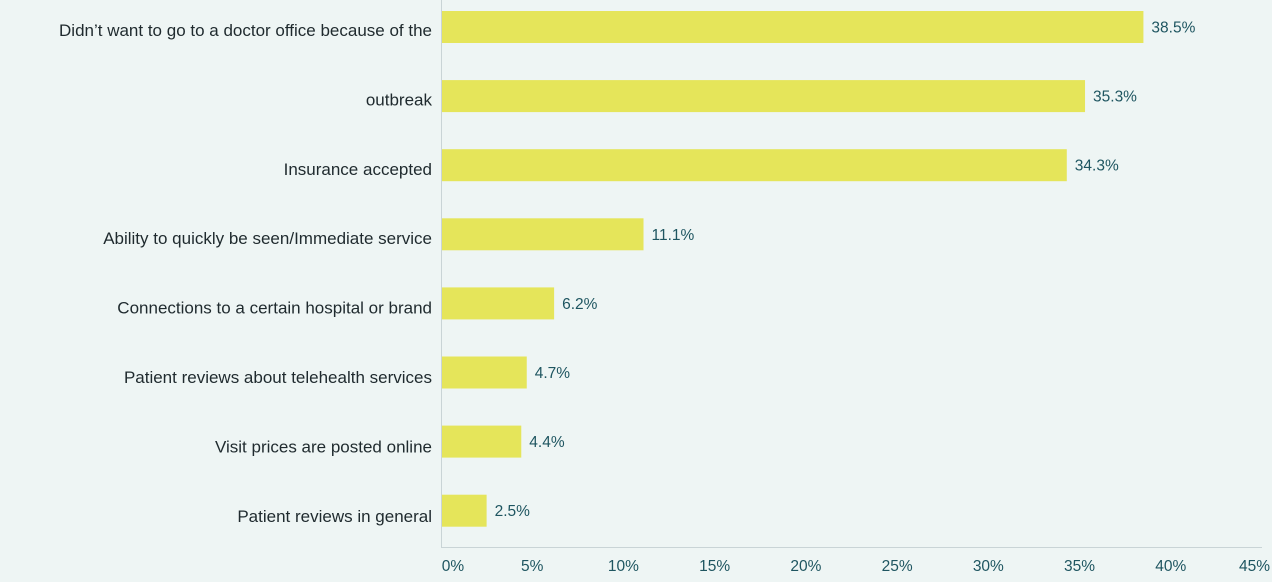 Image resolution: width=1272 pixels, height=582 pixels. I want to click on data-label: 11.1%, so click(673, 235).